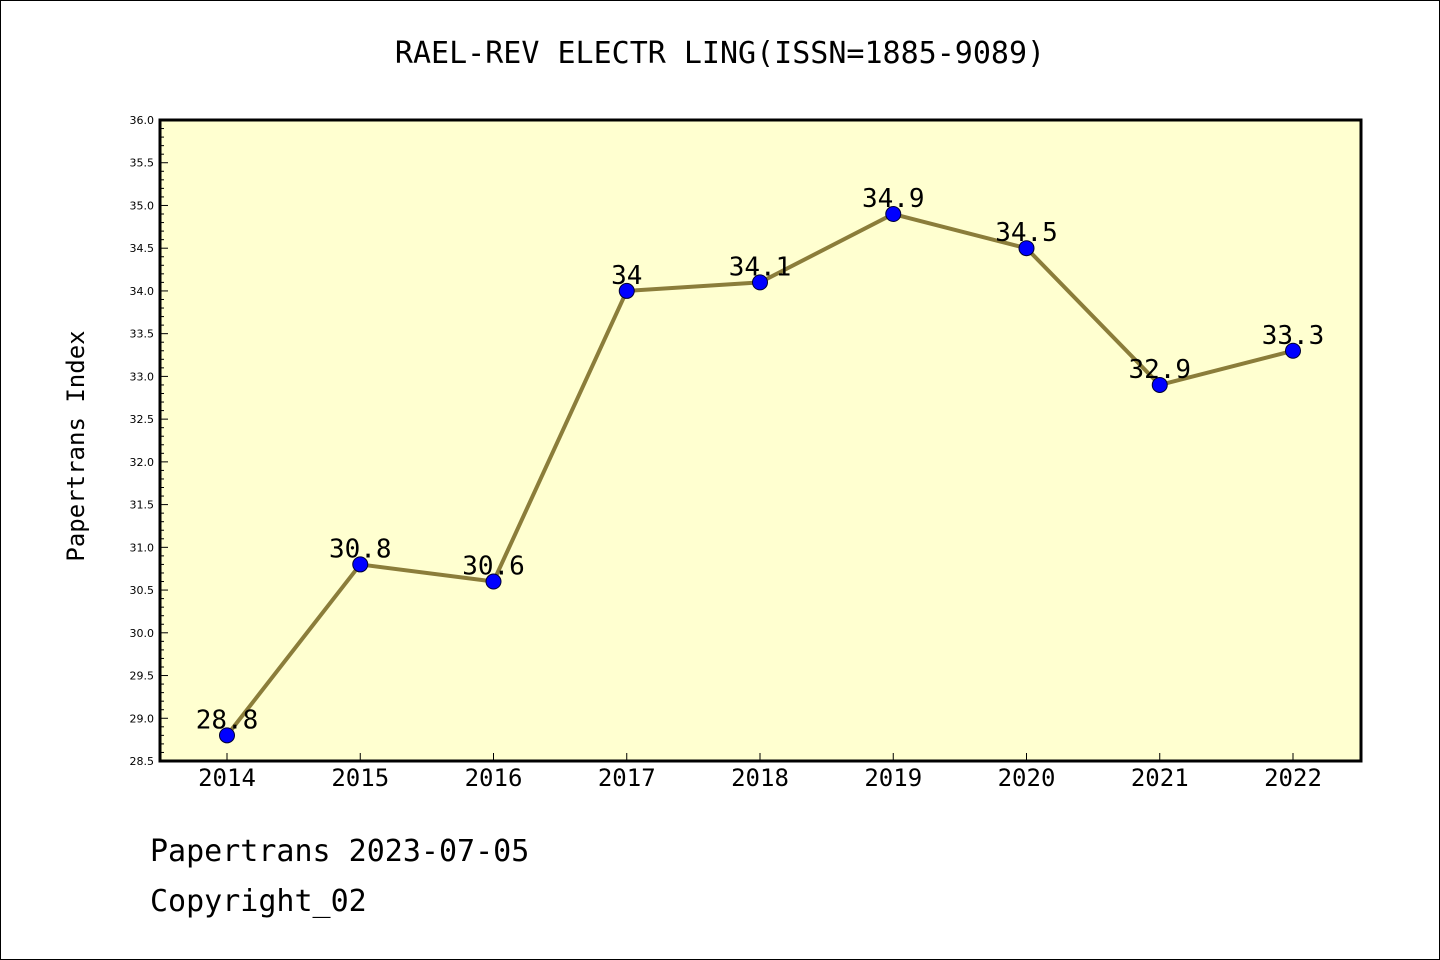 The width and height of the screenshot is (1440, 960). Describe the element at coordinates (340, 851) in the screenshot. I see `footer-date: Papertrans 2023-07-05` at that location.